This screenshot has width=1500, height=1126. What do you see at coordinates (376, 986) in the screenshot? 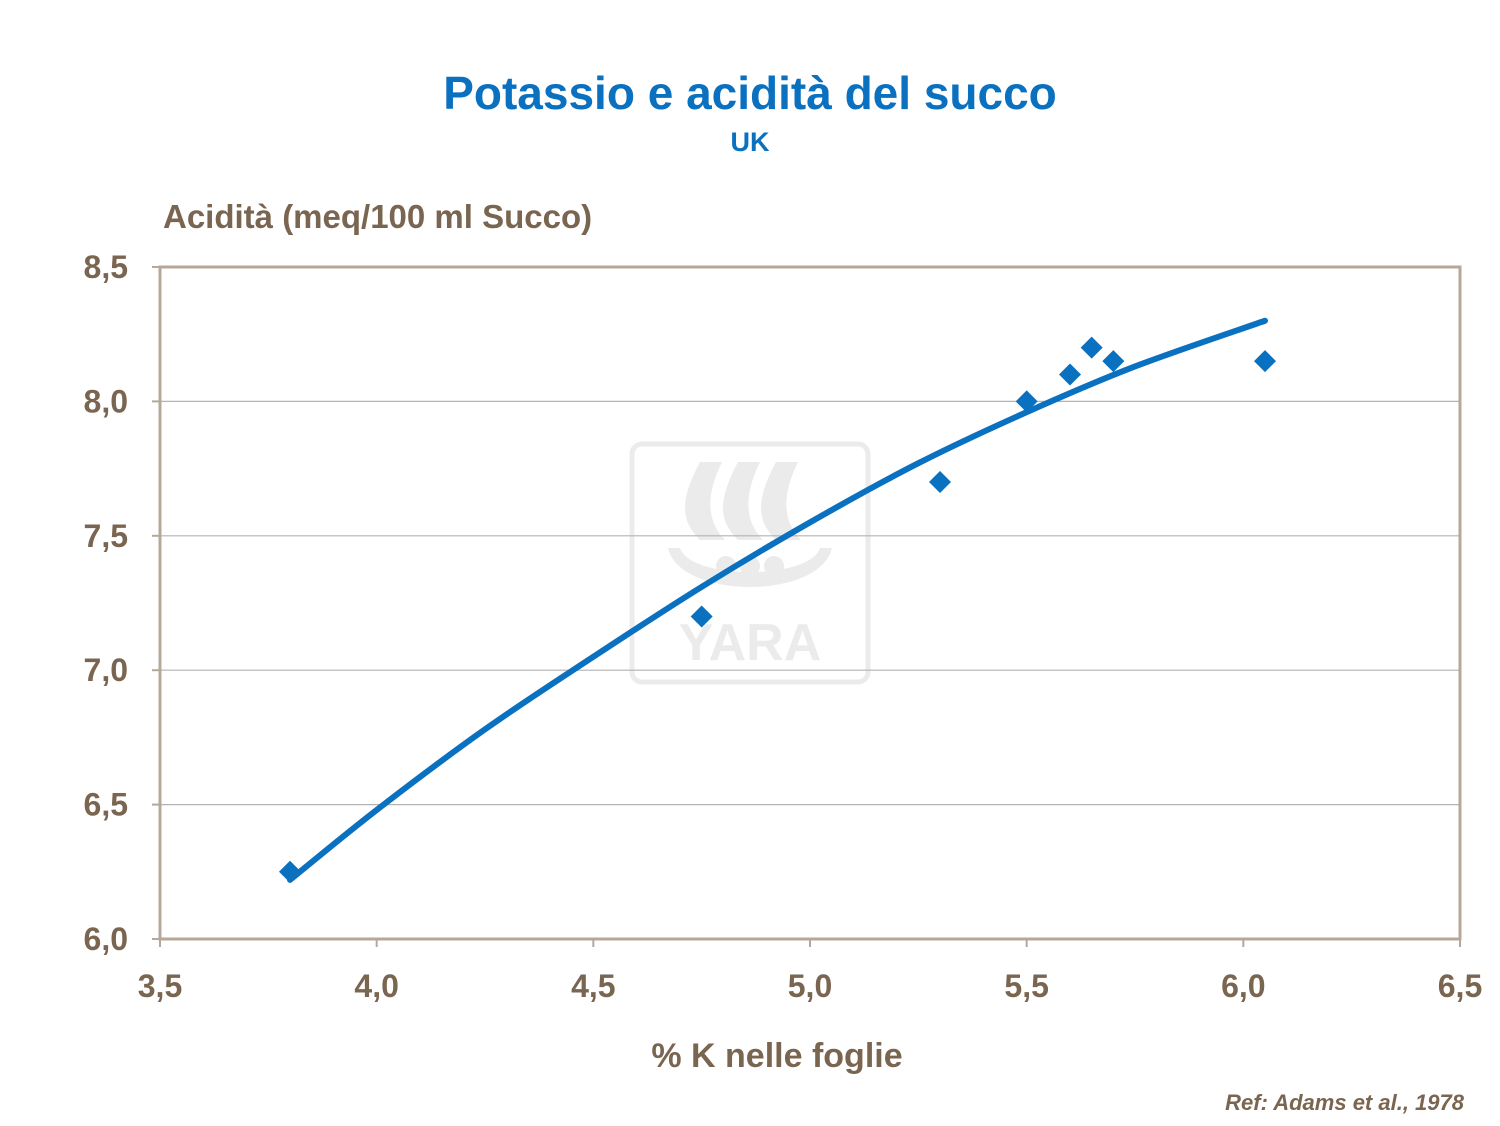
I see `x-tick-label: 4,0` at bounding box center [376, 986].